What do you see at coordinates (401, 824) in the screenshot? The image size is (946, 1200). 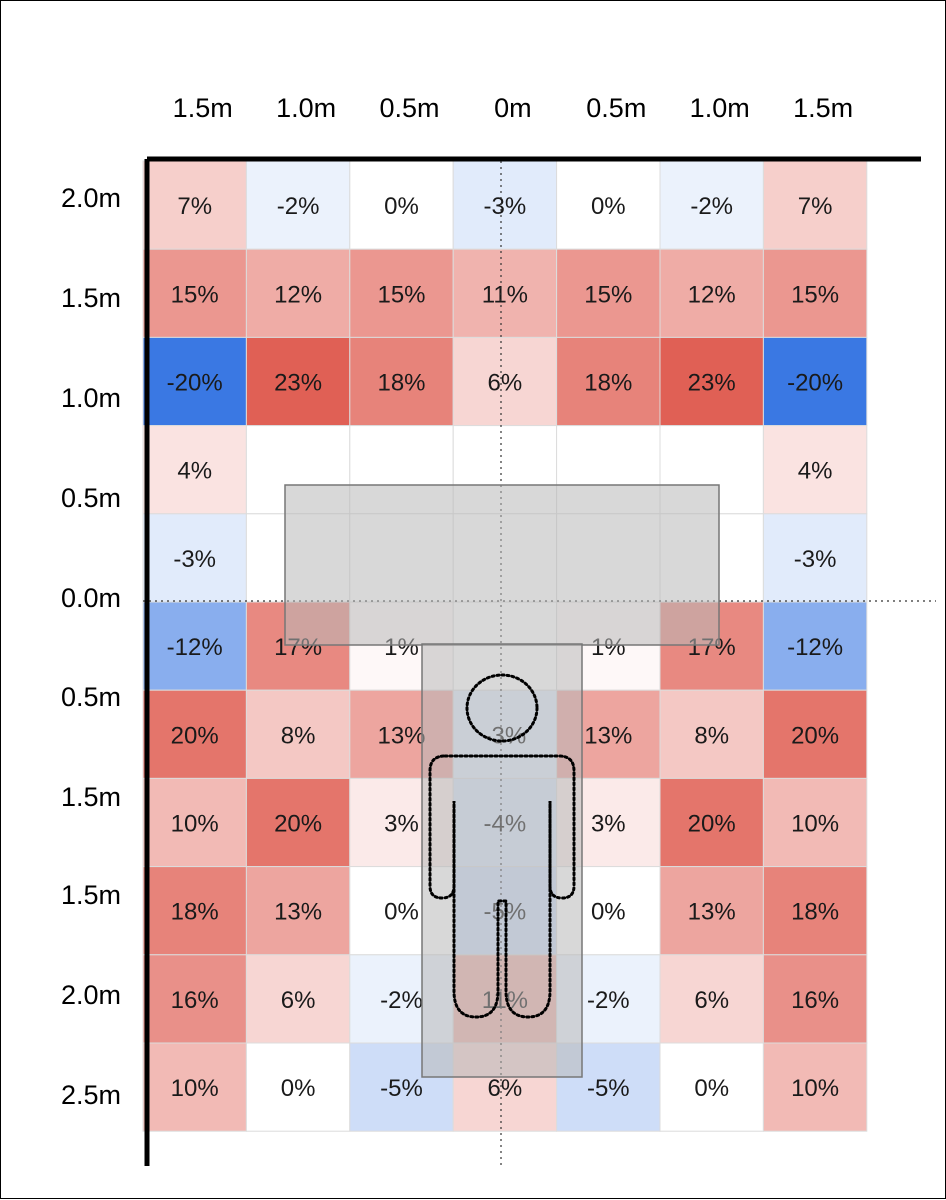 I see `cell-value-label: 3%` at bounding box center [401, 824].